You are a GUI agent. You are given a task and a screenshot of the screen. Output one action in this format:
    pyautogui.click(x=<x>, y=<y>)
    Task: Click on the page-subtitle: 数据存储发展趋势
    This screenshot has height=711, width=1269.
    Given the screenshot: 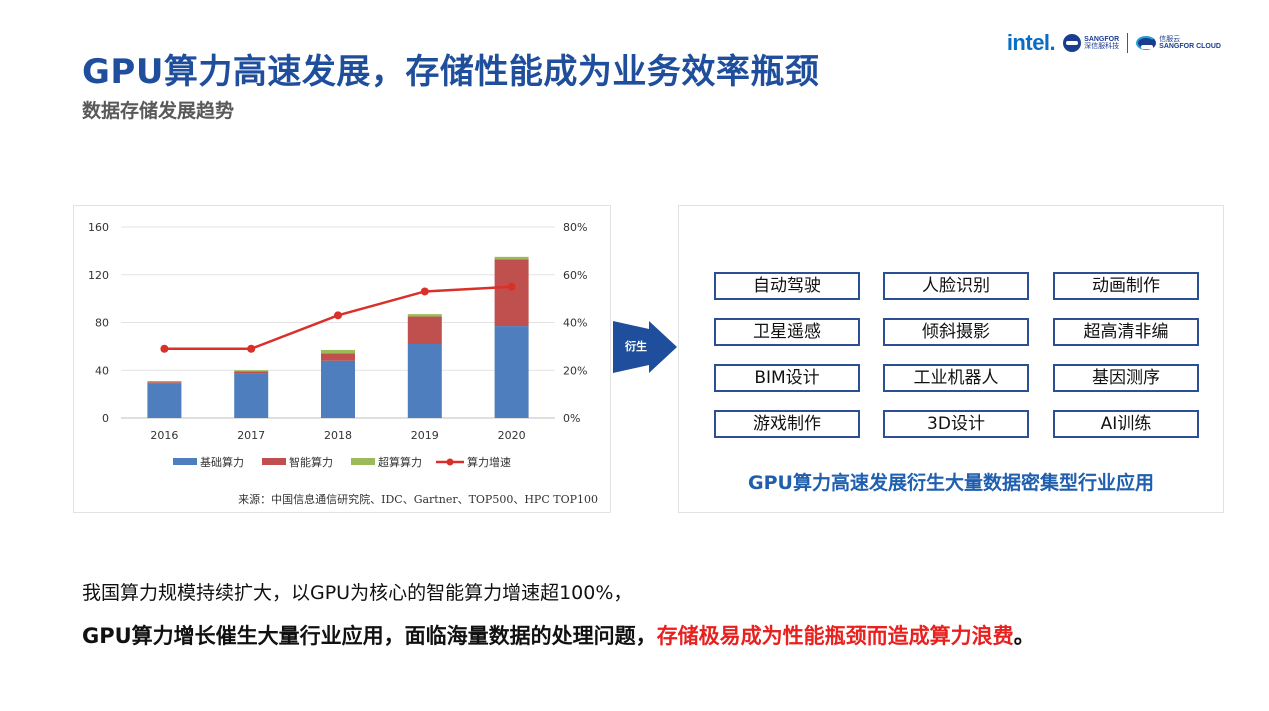 What is the action you would take?
    pyautogui.click(x=158, y=111)
    